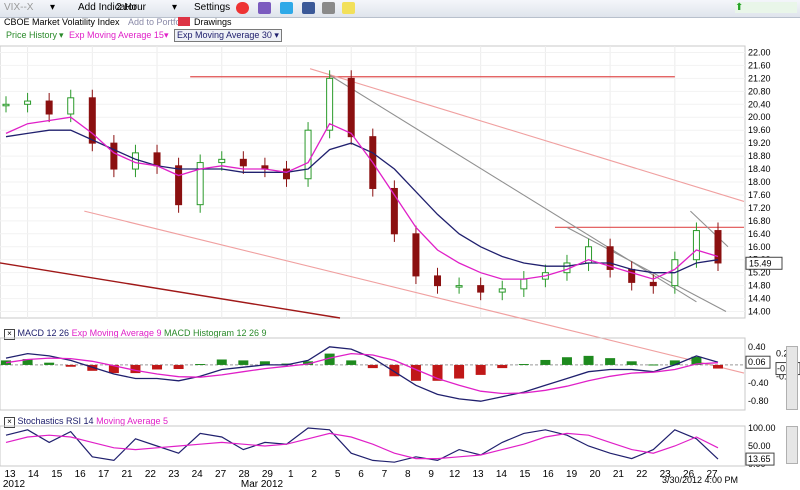 This screenshot has height=490, width=800. Describe the element at coordinates (478, 474) in the screenshot. I see `x-tick-label: 13` at that location.